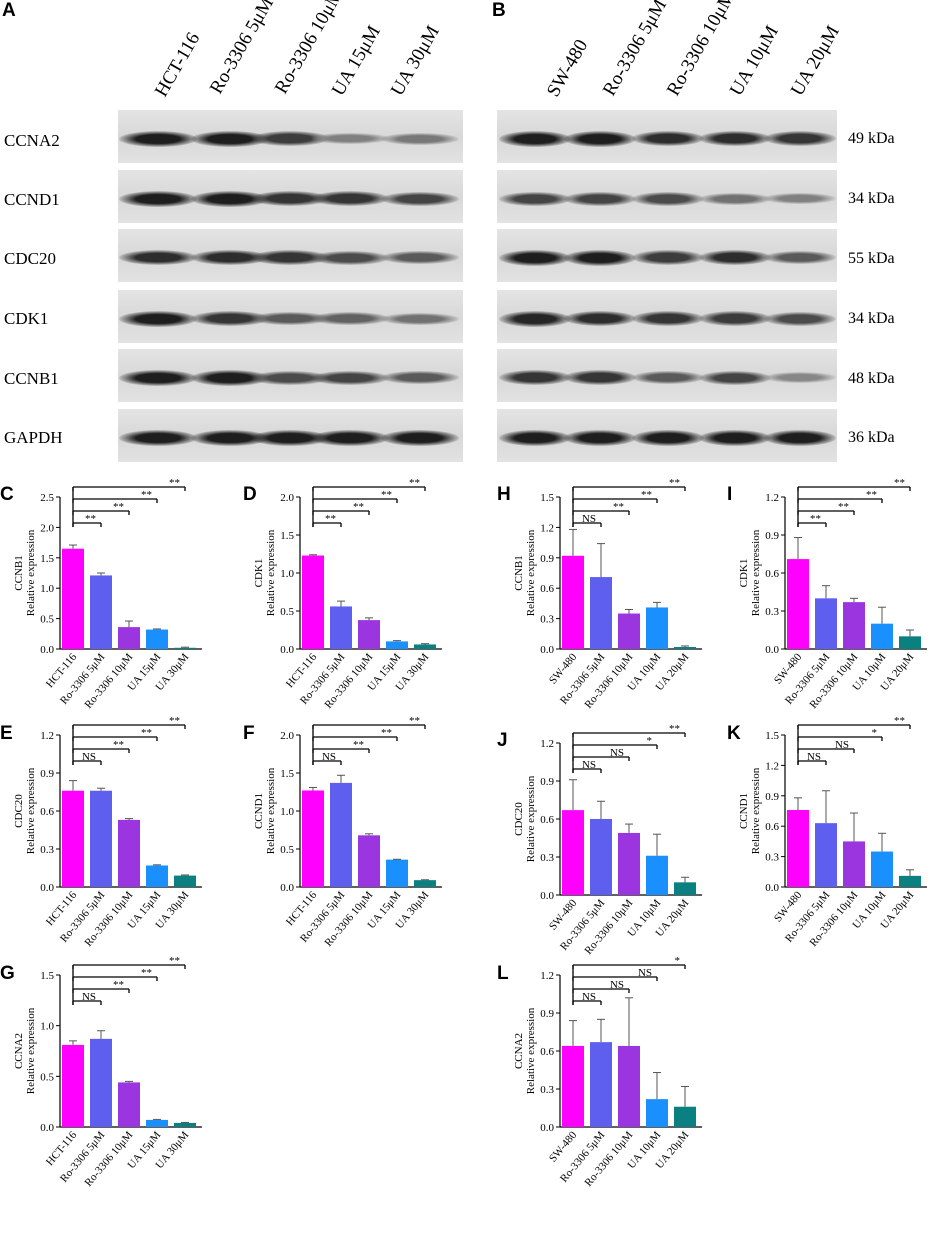 The width and height of the screenshot is (941, 1256). Describe the element at coordinates (32, 140) in the screenshot. I see `blot-row-label: CCNA2` at that location.